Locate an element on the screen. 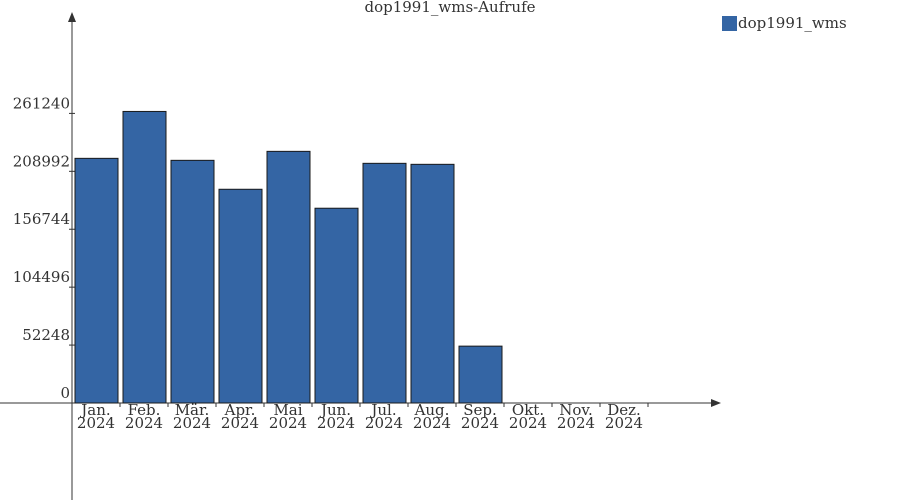  x-tick-label: Dez. is located at coordinates (624, 410).